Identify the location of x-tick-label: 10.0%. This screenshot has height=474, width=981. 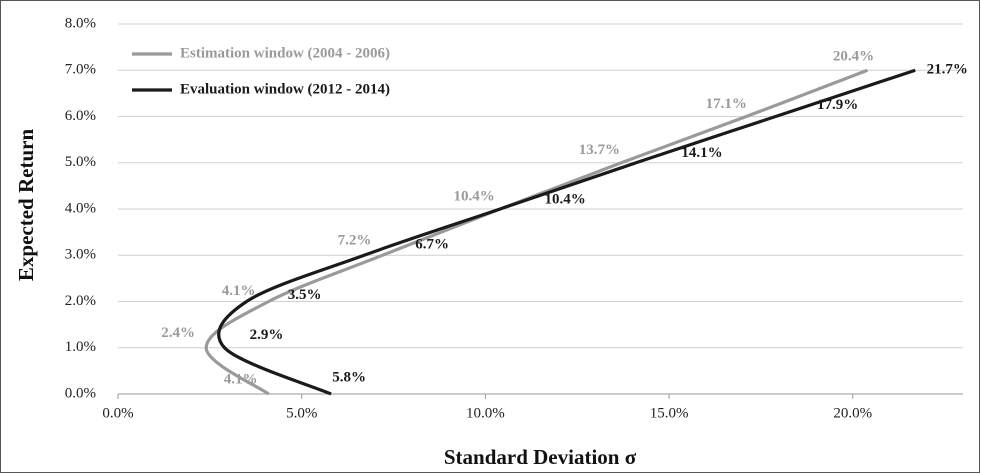
(485, 413).